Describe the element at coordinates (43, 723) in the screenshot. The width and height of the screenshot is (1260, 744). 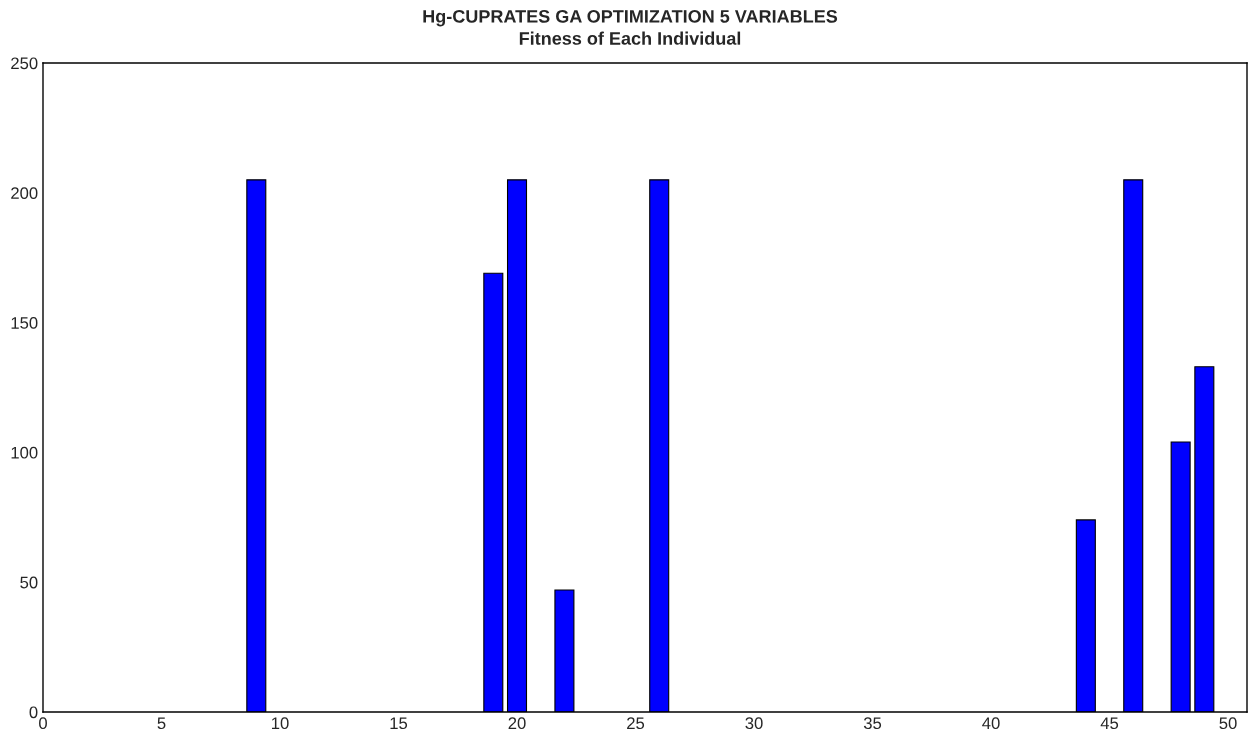
I see `x-tick-label: 0` at that location.